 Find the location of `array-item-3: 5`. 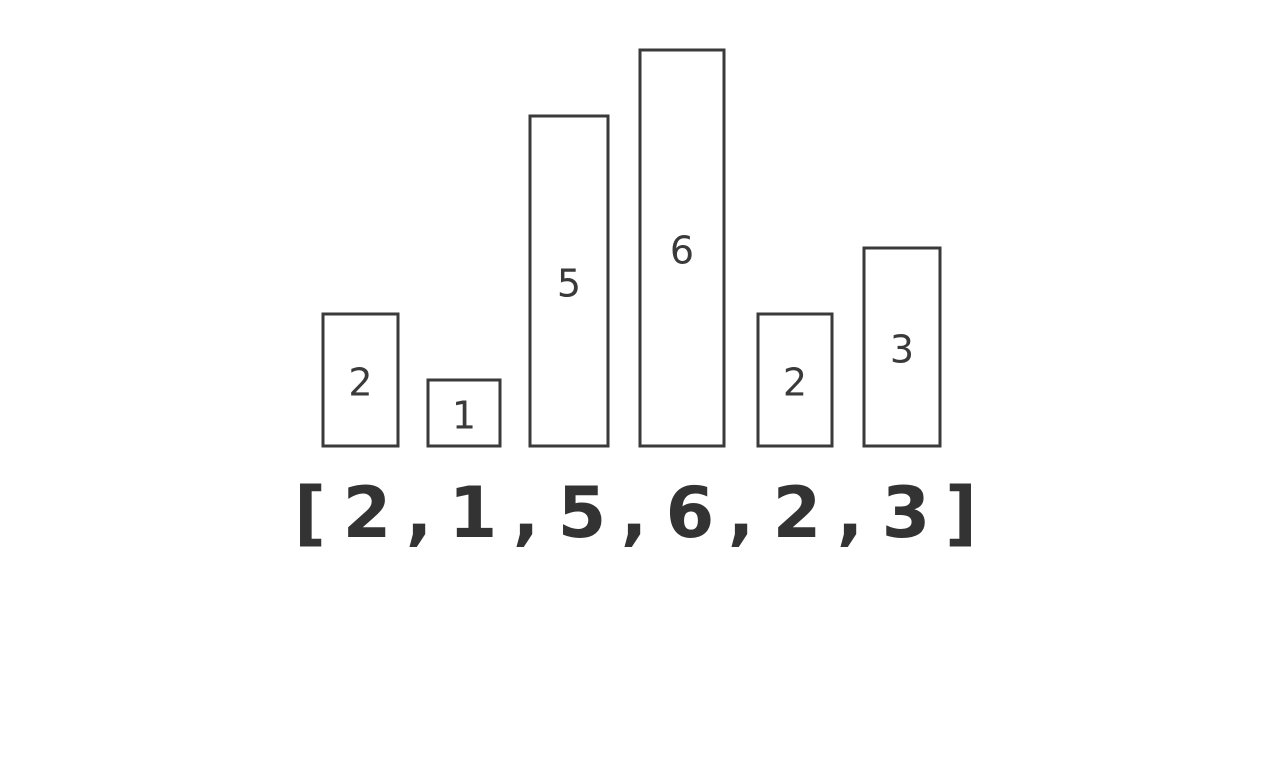

array-item-3: 5 is located at coordinates (582, 513).